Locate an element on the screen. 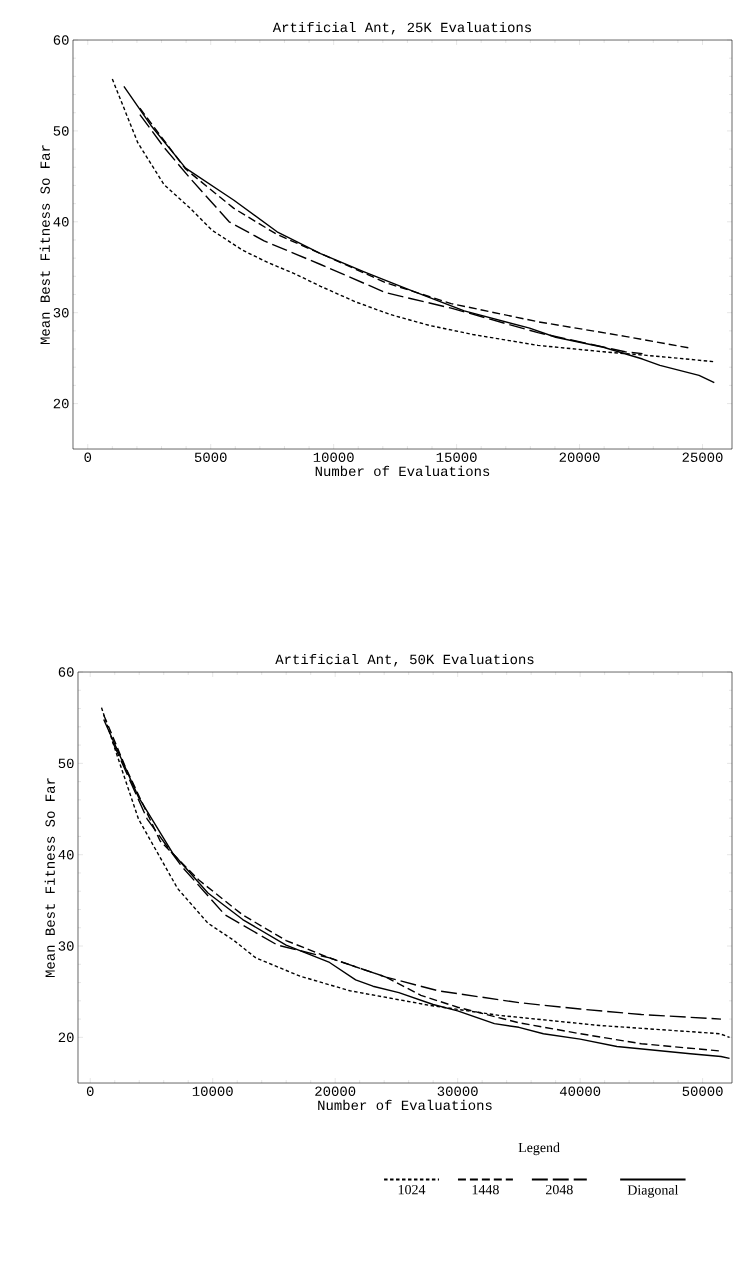  legend-label: 2048 is located at coordinates (559, 1189).